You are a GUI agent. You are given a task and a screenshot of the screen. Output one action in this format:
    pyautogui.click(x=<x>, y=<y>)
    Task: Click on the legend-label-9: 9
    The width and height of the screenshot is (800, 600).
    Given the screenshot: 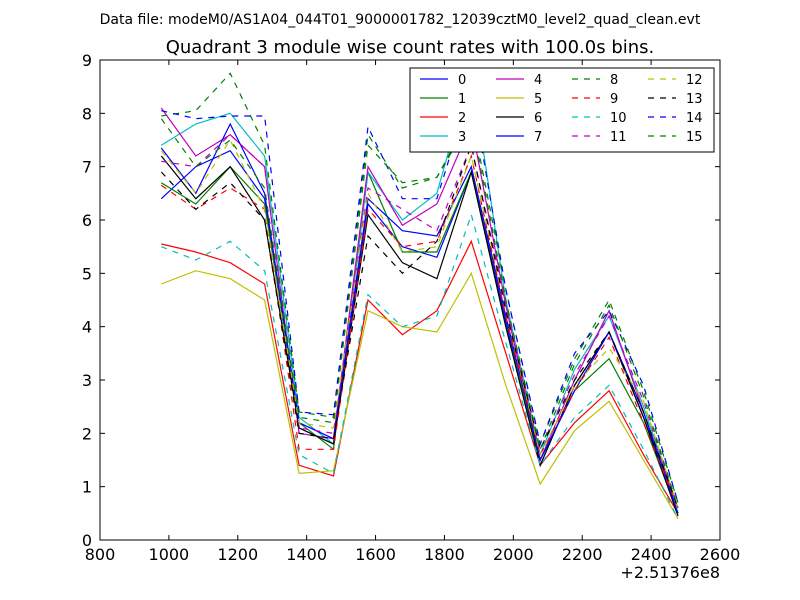 What is the action you would take?
    pyautogui.click(x=614, y=99)
    